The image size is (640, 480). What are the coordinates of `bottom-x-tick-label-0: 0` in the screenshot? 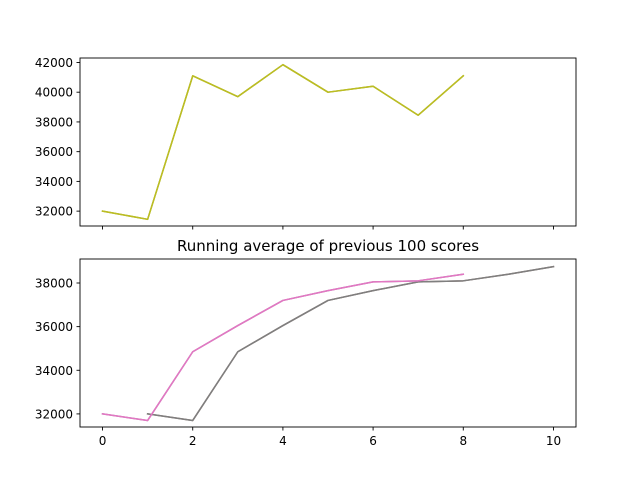 It's located at (103, 441).